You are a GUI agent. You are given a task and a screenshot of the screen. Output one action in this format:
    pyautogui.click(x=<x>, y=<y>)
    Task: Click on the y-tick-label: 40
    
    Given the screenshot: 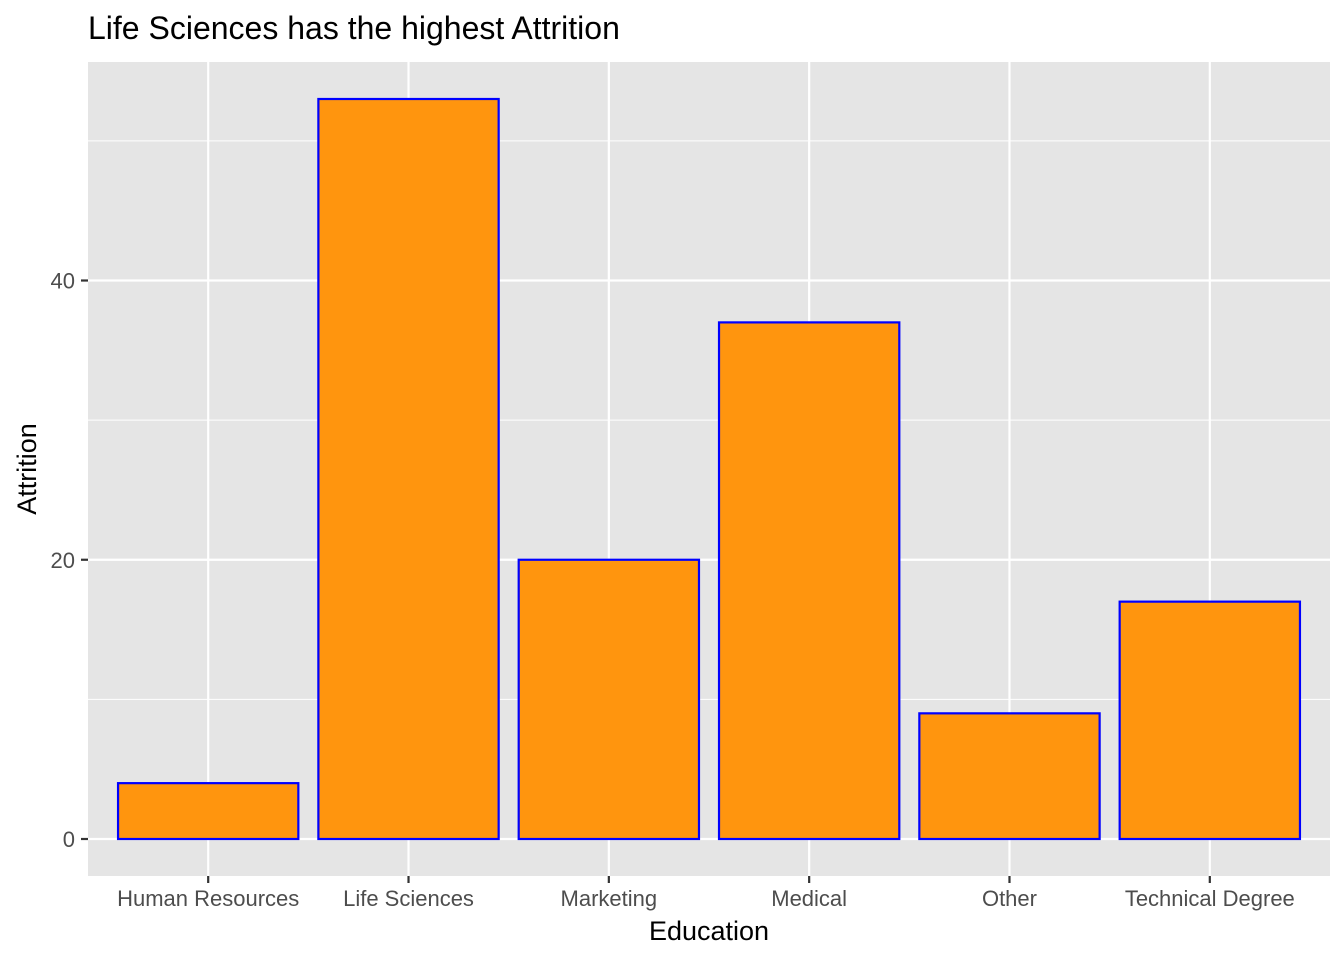 What is the action you would take?
    pyautogui.click(x=63, y=281)
    